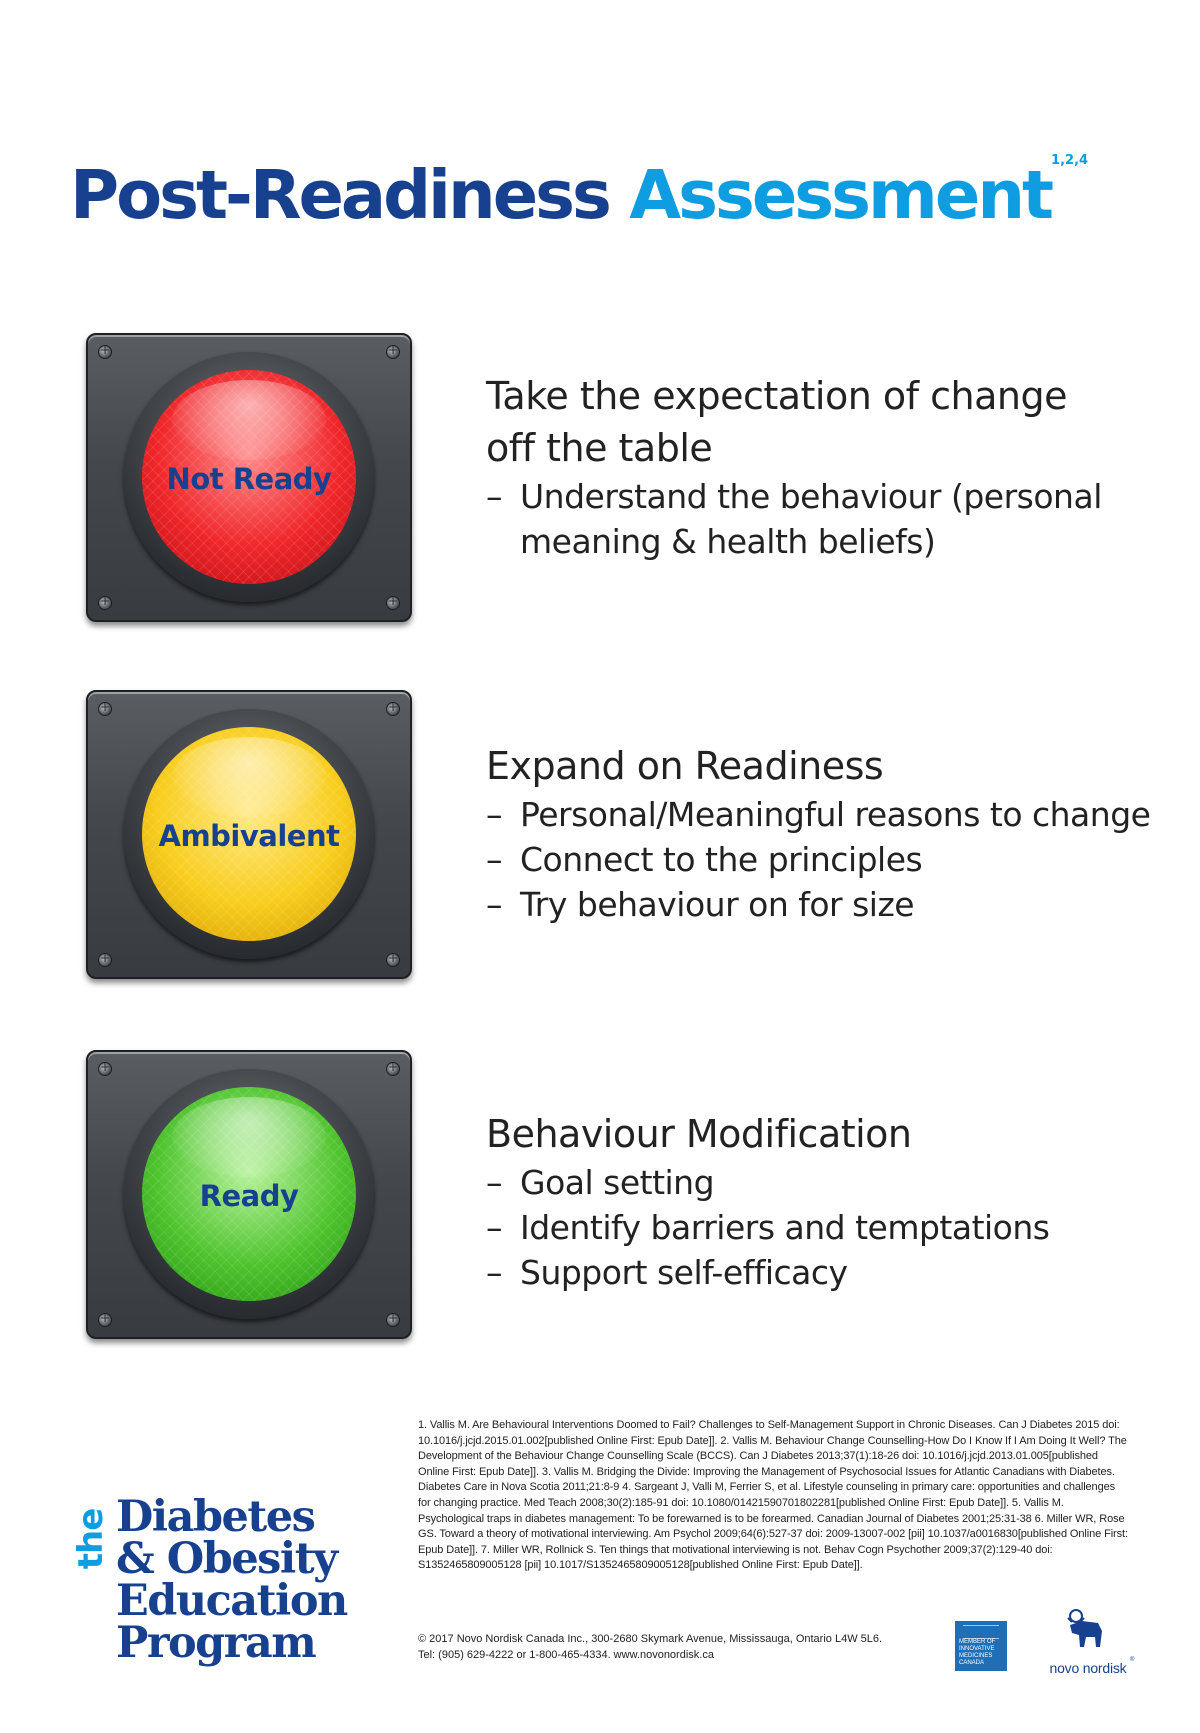  I want to click on stage-heading-line-1: Take the expectation of change, so click(776, 396).